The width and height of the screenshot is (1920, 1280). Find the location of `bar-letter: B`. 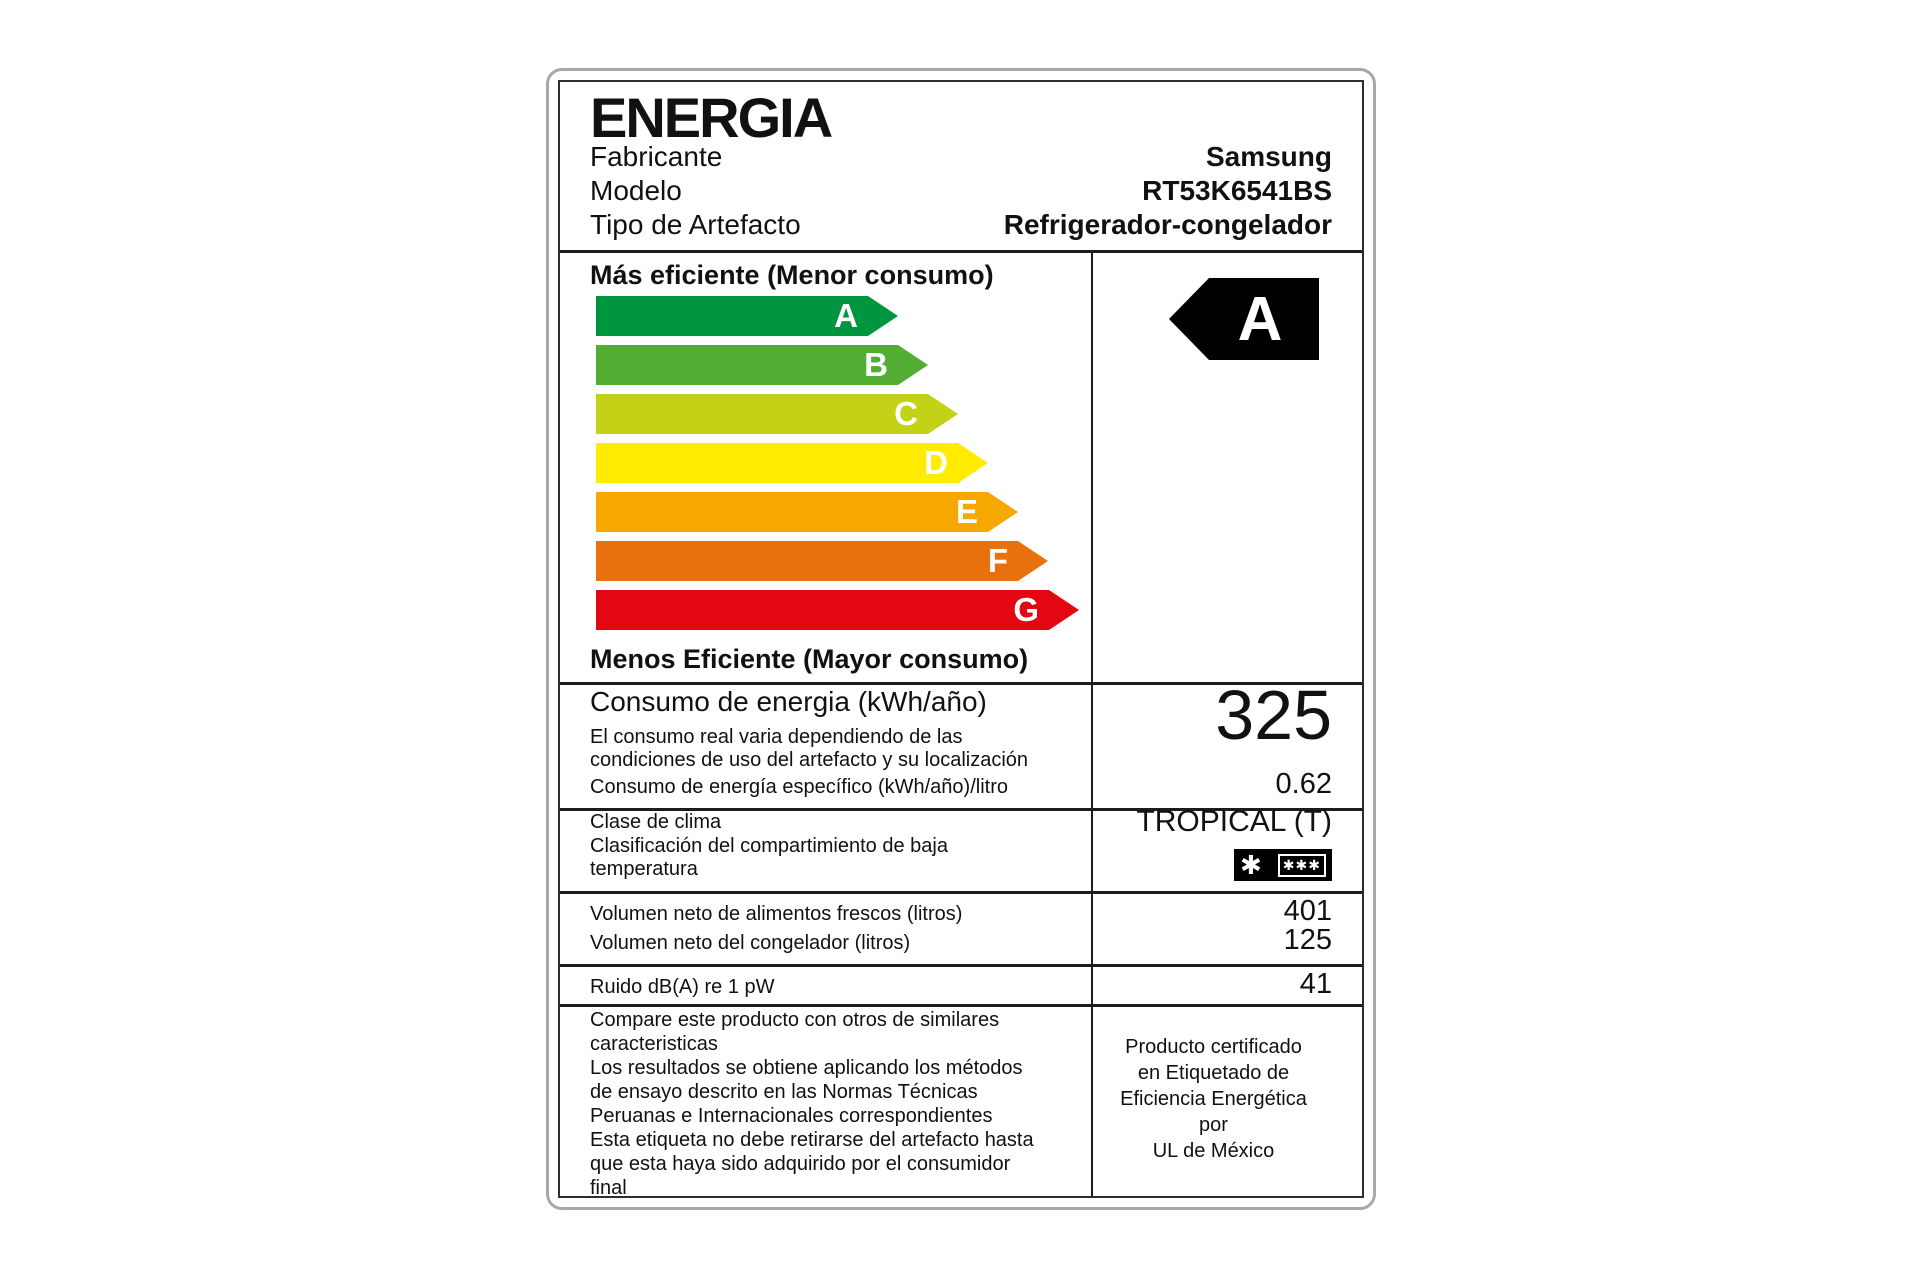

bar-letter: B is located at coordinates (876, 364).